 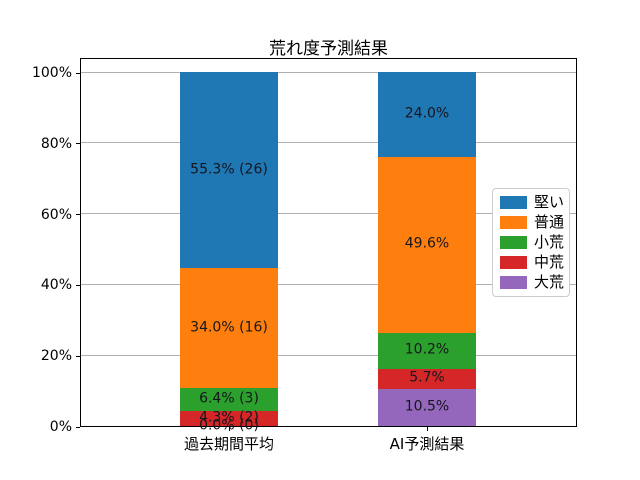 I want to click on legend: 堅い 普通 小荒 中荒 大荒, so click(x=531, y=242).